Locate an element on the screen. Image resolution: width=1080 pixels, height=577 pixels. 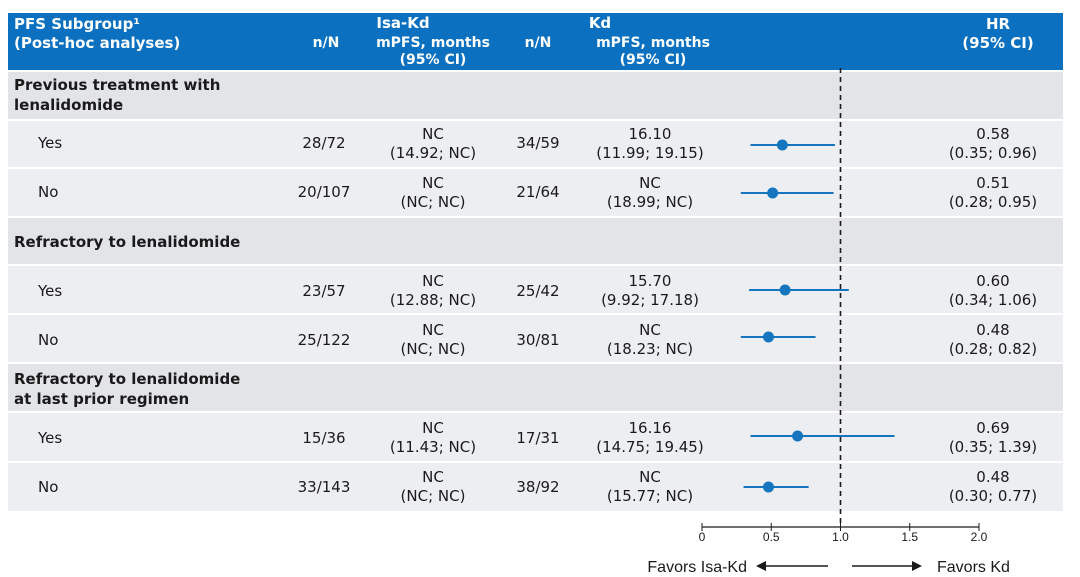
kd-n: 17/31 is located at coordinates (538, 438).